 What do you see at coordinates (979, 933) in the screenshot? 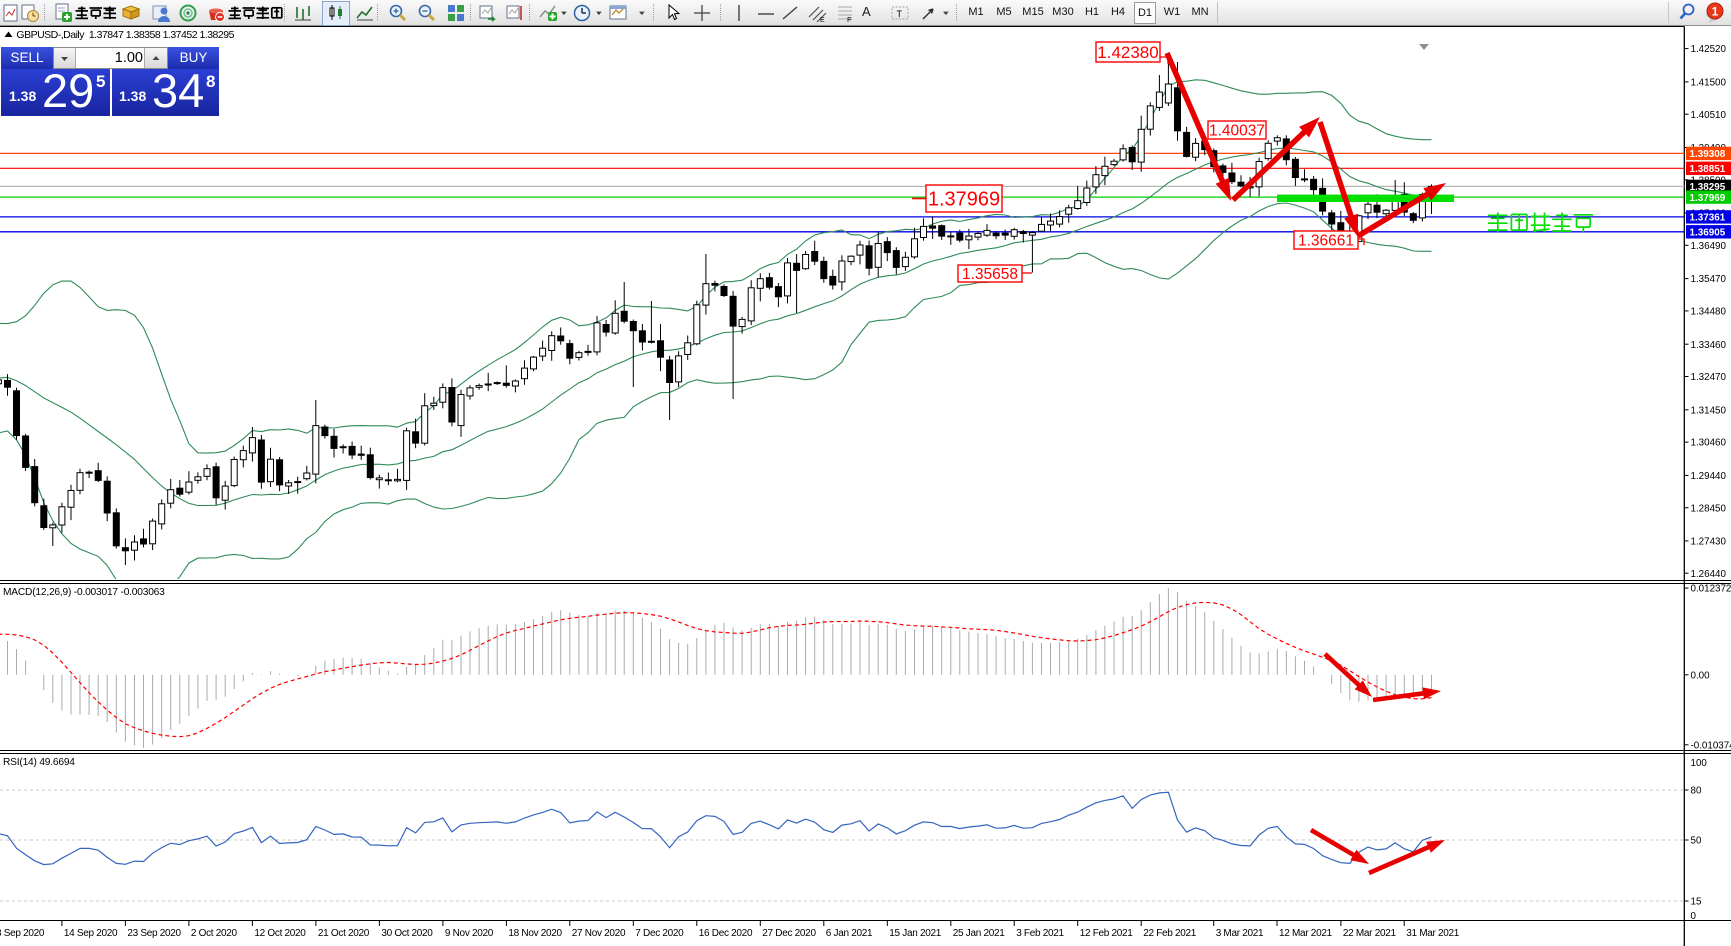
I see `svg-text: 25 Jan 2021` at bounding box center [979, 933].